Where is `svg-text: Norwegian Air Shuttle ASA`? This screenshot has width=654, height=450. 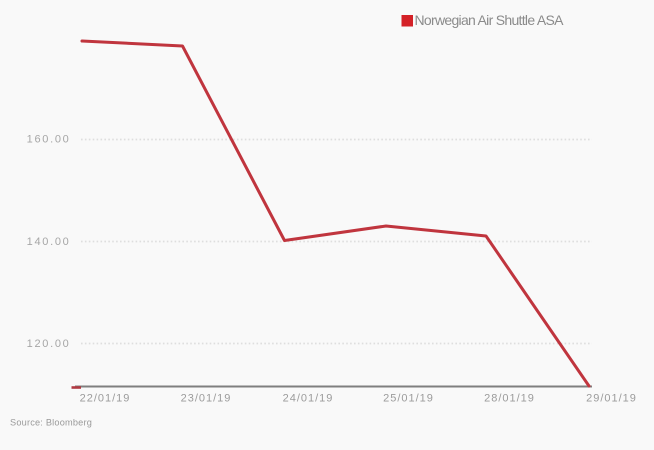
svg-text: Norwegian Air Shuttle ASA is located at coordinates (490, 20).